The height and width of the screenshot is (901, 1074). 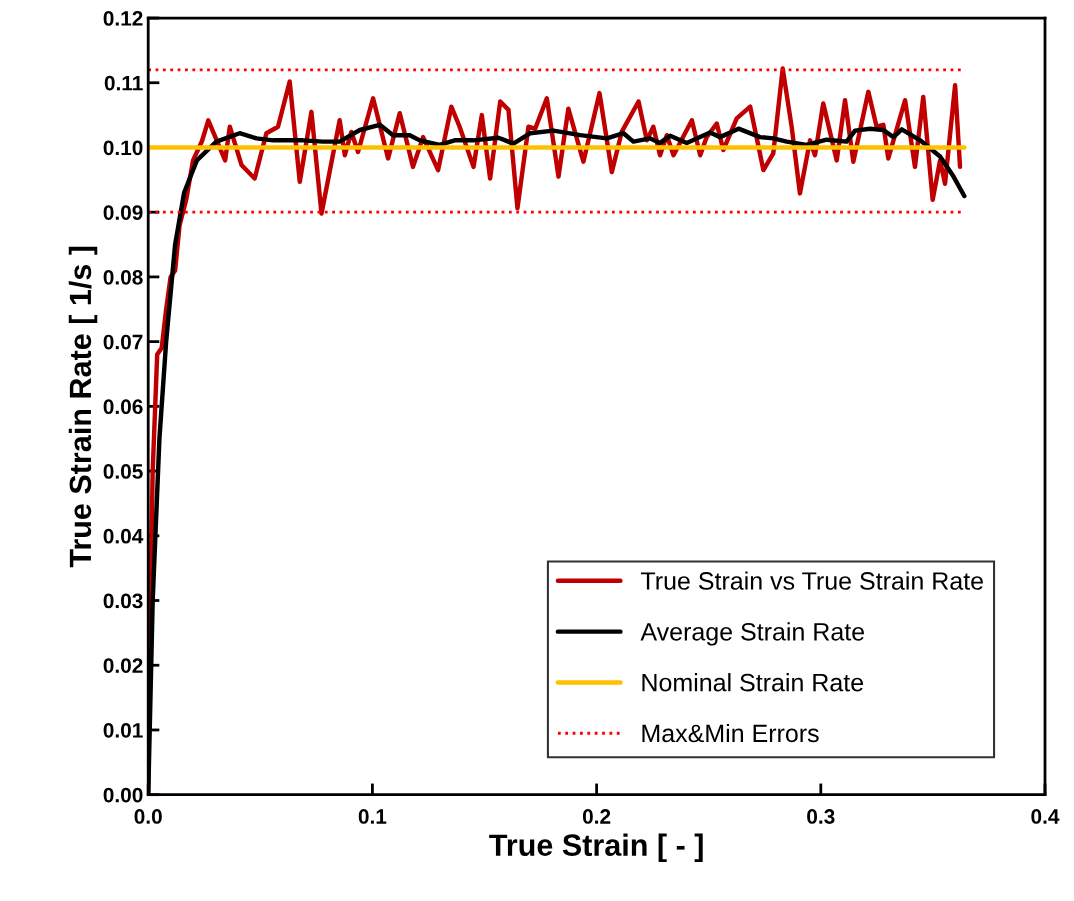 What do you see at coordinates (123, 795) in the screenshot?
I see `y-tick-label: 0.00` at bounding box center [123, 795].